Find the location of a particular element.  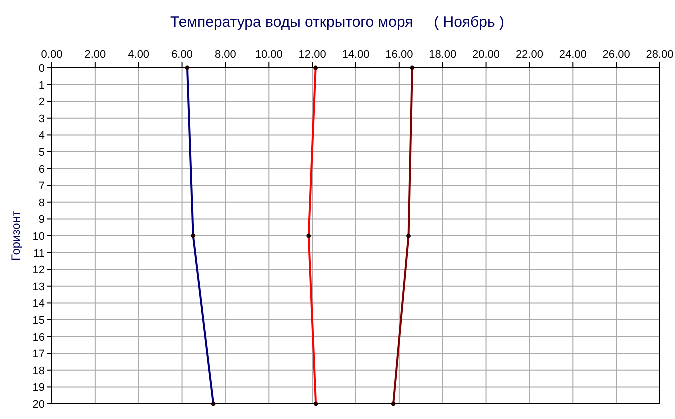

y-tick-label: 17 is located at coordinates (38, 354).